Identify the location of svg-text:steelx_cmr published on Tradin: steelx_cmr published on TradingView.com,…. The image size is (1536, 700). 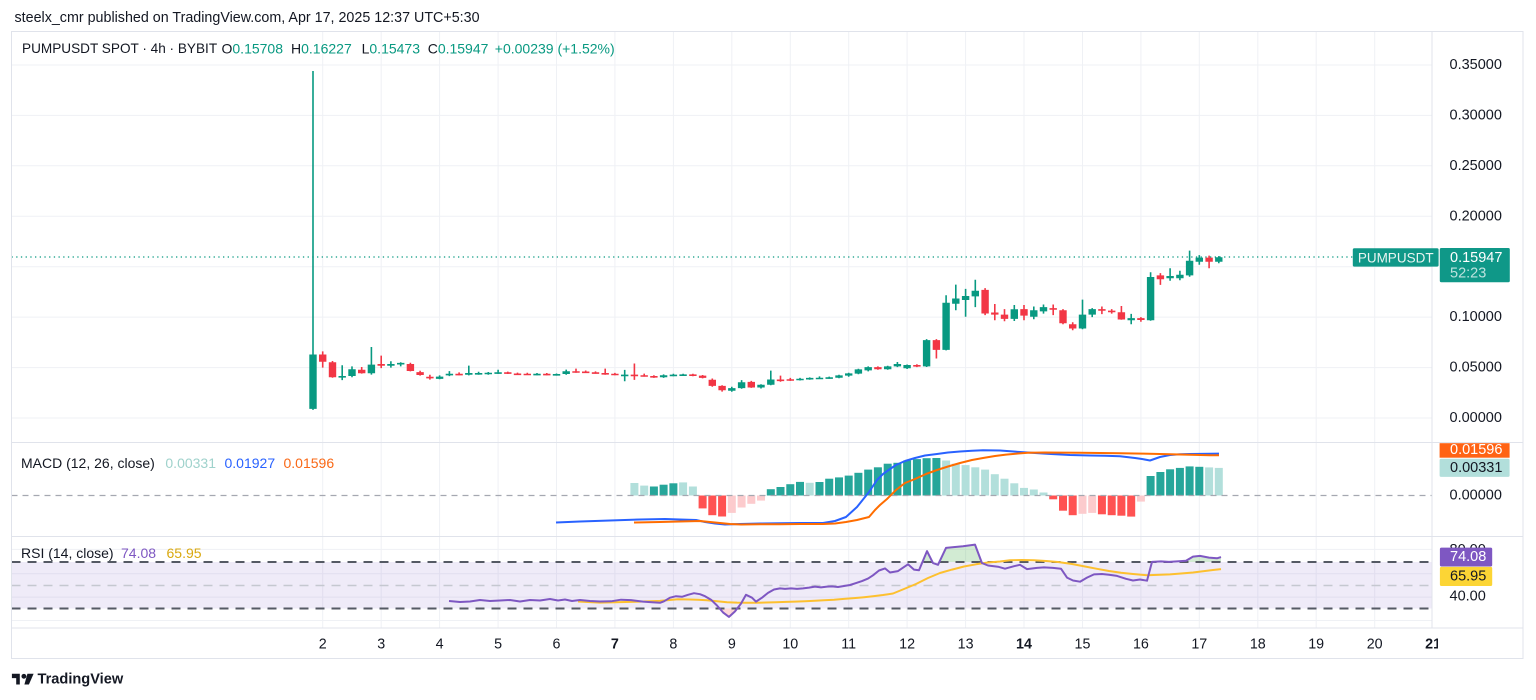
(247, 18).